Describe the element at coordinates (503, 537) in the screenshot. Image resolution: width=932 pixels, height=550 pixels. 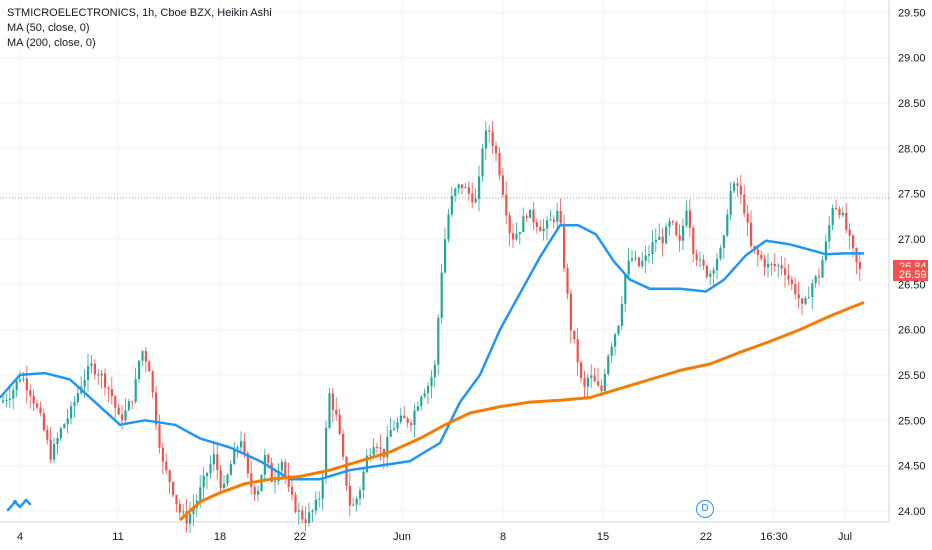
I see `x-tick-label: 8` at that location.